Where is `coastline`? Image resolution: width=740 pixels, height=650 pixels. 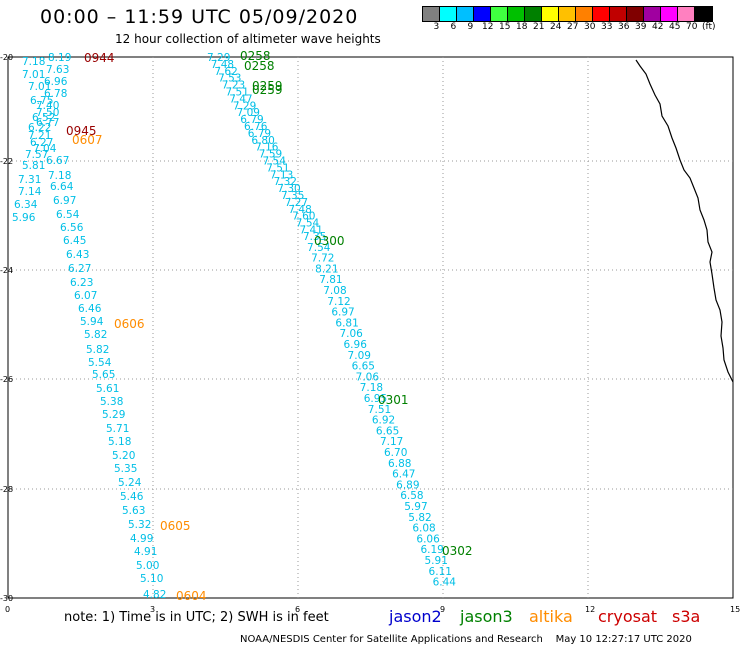 coastline is located at coordinates (684, 221).